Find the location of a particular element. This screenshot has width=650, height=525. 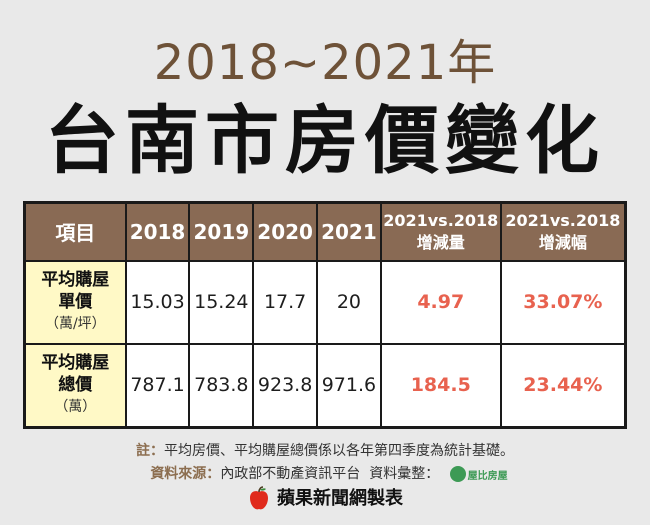

cell-value: 971.6 is located at coordinates (349, 385).